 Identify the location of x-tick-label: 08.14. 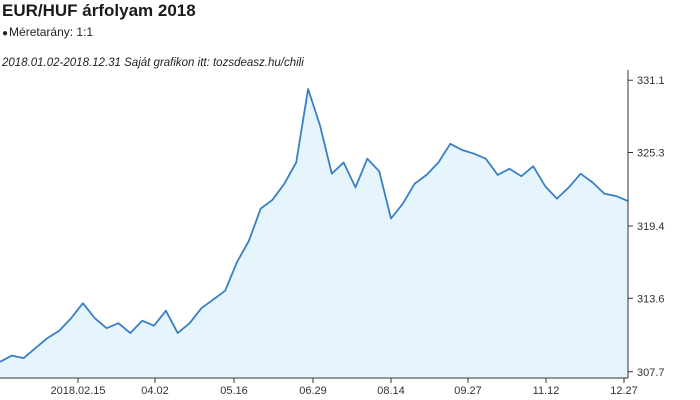
(391, 391).